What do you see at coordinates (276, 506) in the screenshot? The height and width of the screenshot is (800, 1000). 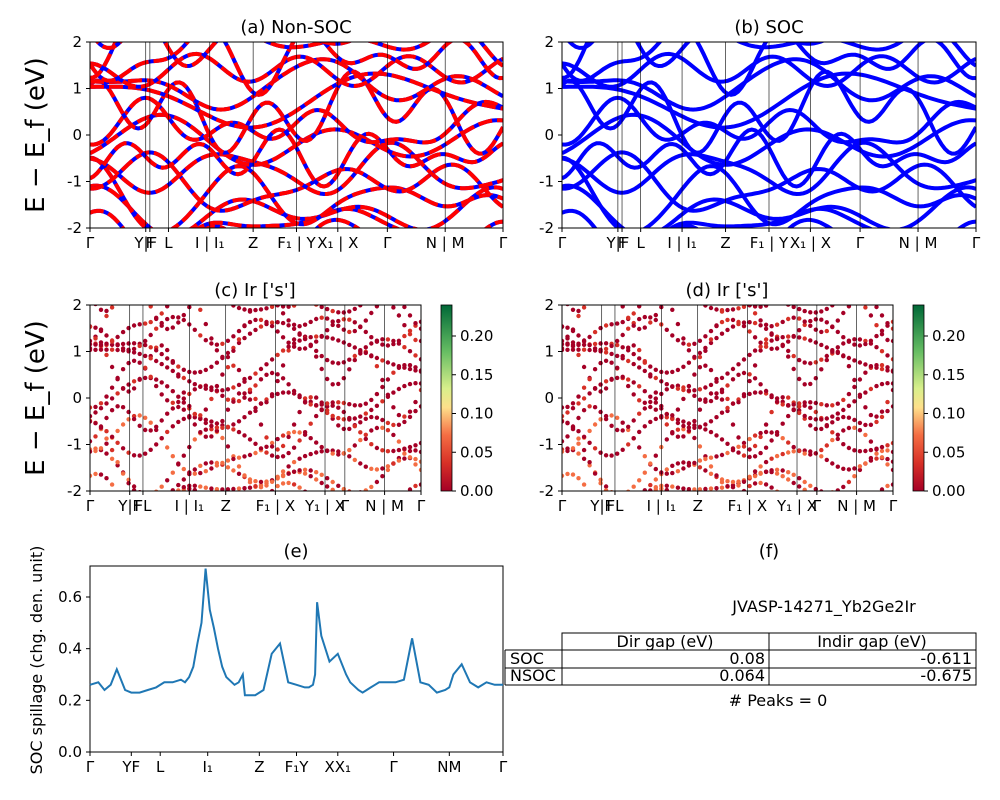 I see `x-tick-label: F₁ | X` at bounding box center [276, 506].